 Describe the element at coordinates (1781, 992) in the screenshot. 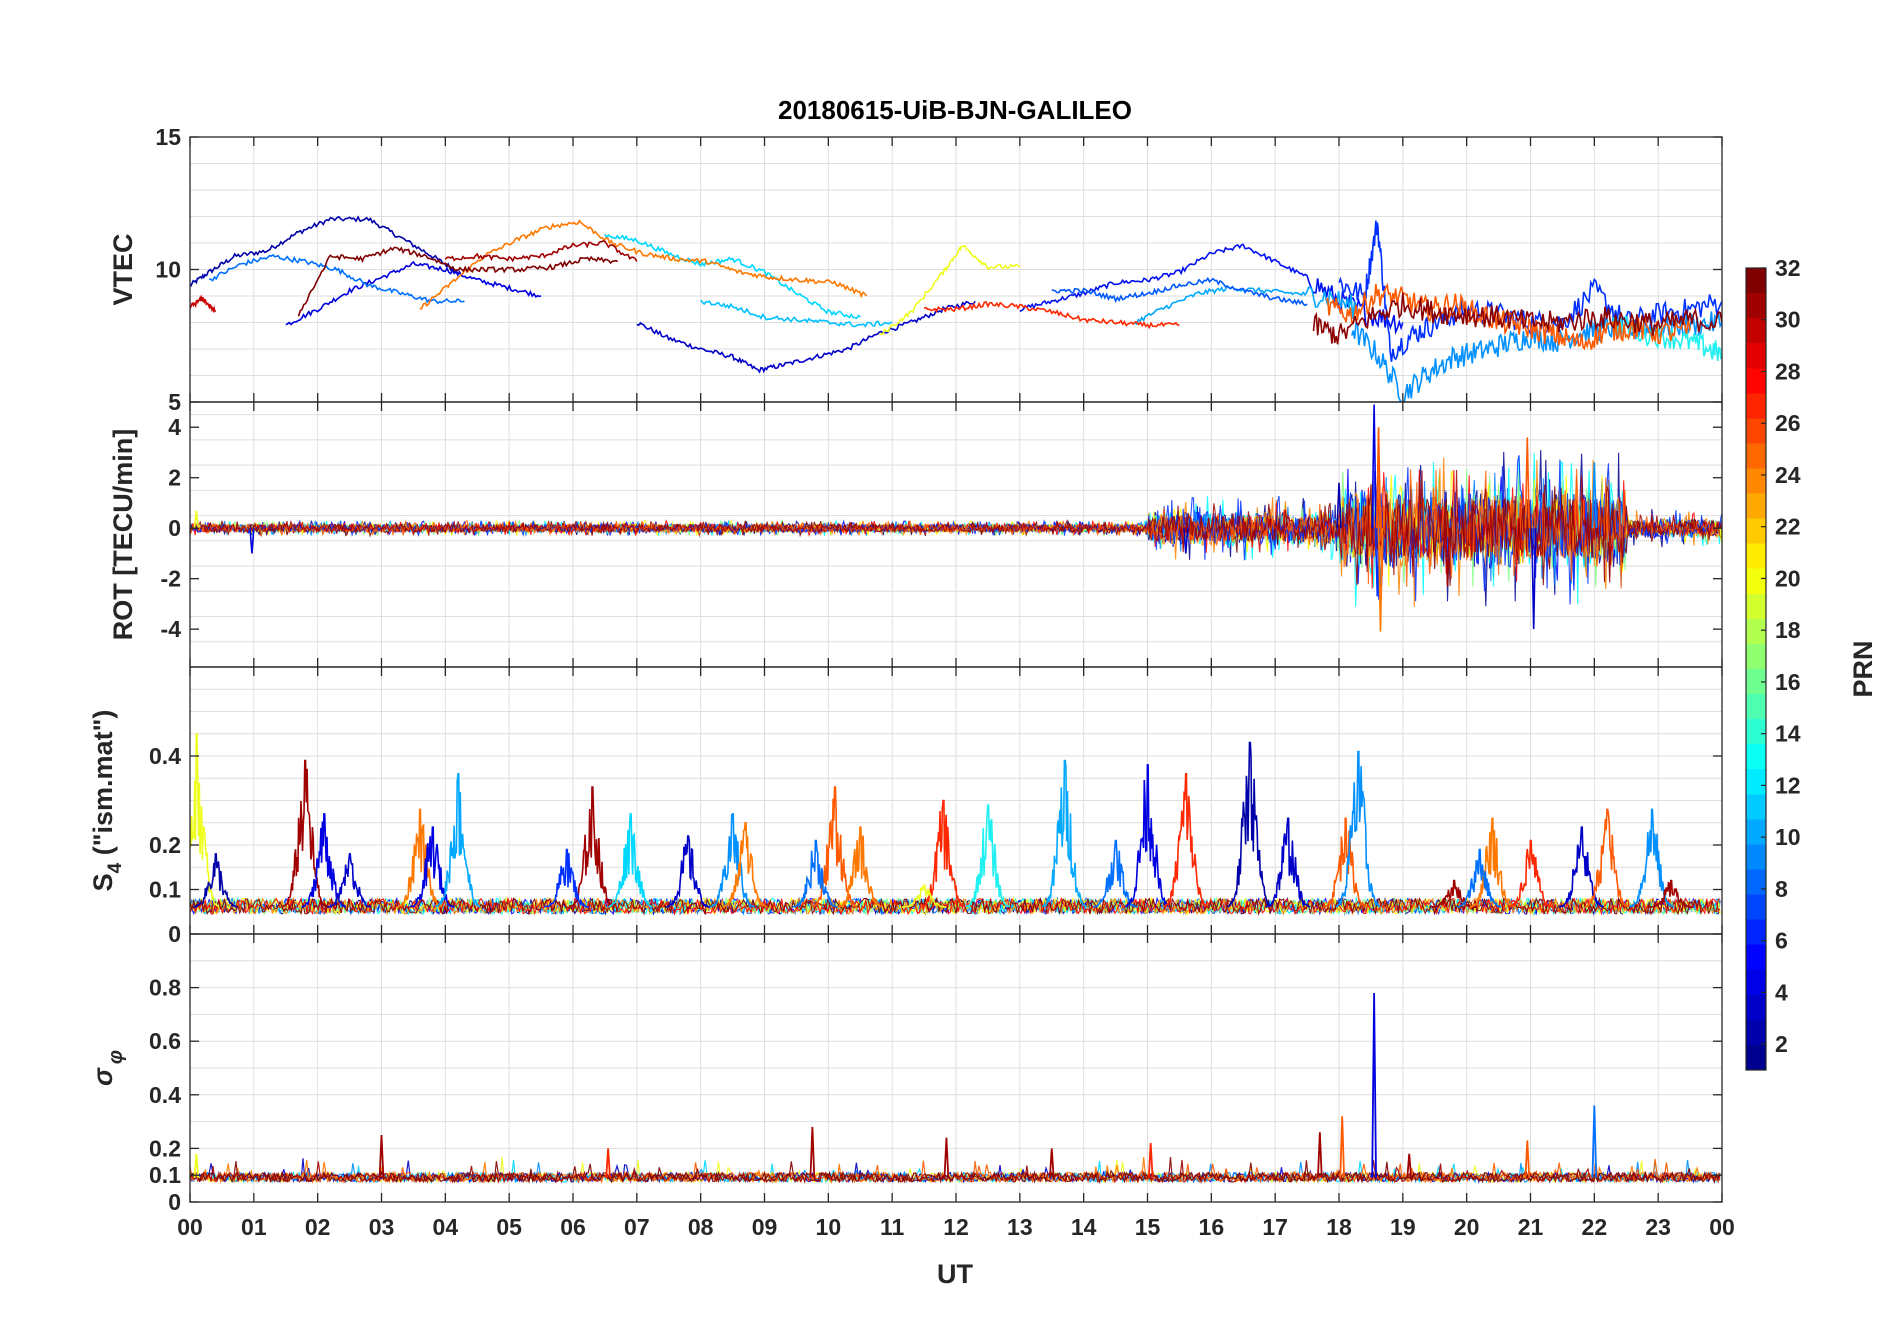

I see `colorbar-tick-label: 4` at that location.